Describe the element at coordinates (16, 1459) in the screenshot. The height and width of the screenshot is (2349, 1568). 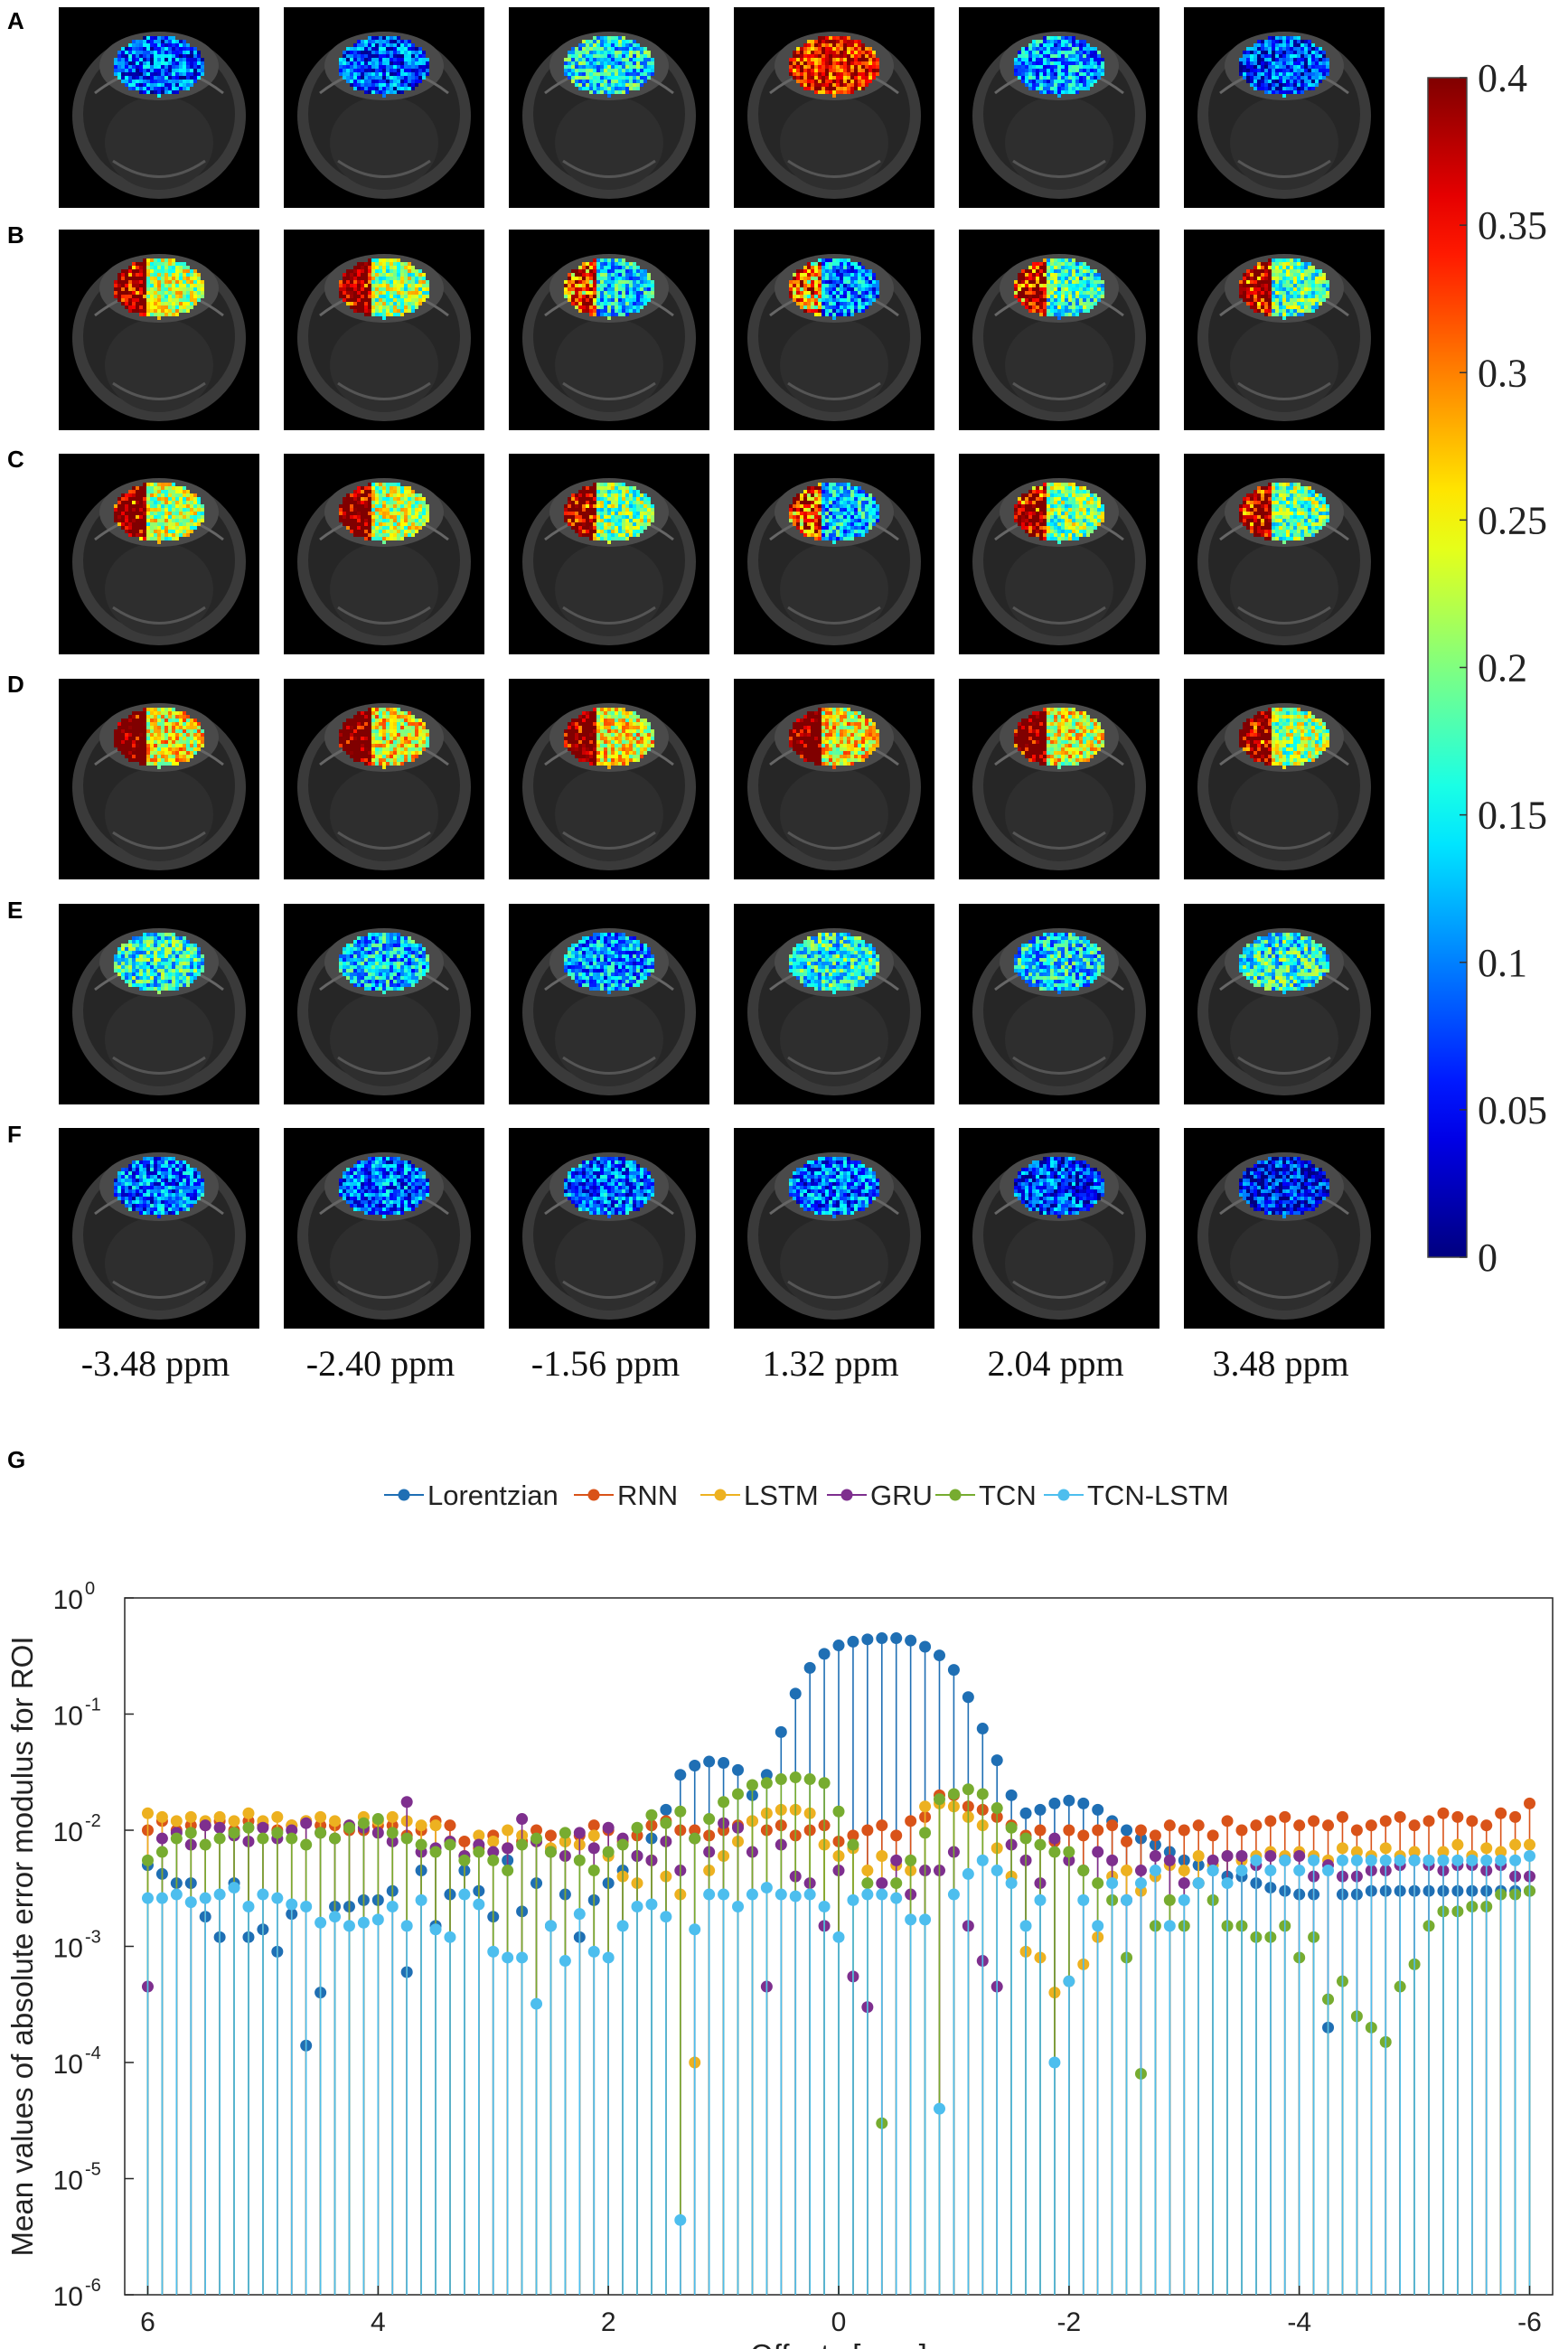
I see `panel-label-g: G` at that location.